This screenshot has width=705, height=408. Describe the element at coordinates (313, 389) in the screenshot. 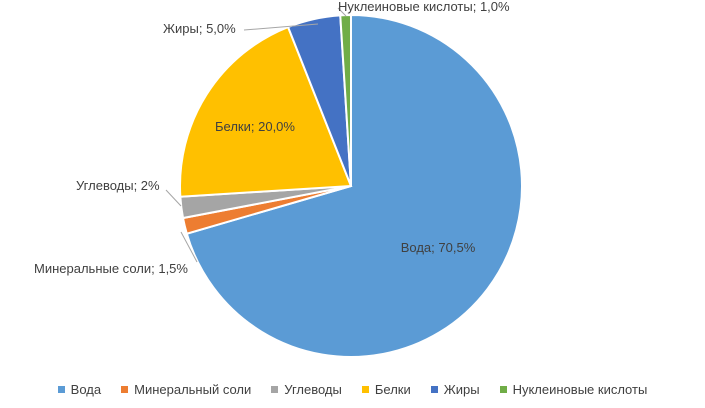

I see `legend-label: Углеводы` at that location.